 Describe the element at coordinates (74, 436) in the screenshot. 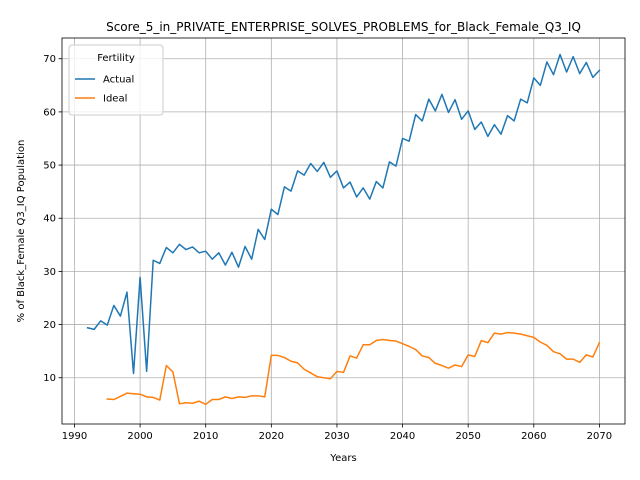

I see `x-tick-label: 1990` at that location.